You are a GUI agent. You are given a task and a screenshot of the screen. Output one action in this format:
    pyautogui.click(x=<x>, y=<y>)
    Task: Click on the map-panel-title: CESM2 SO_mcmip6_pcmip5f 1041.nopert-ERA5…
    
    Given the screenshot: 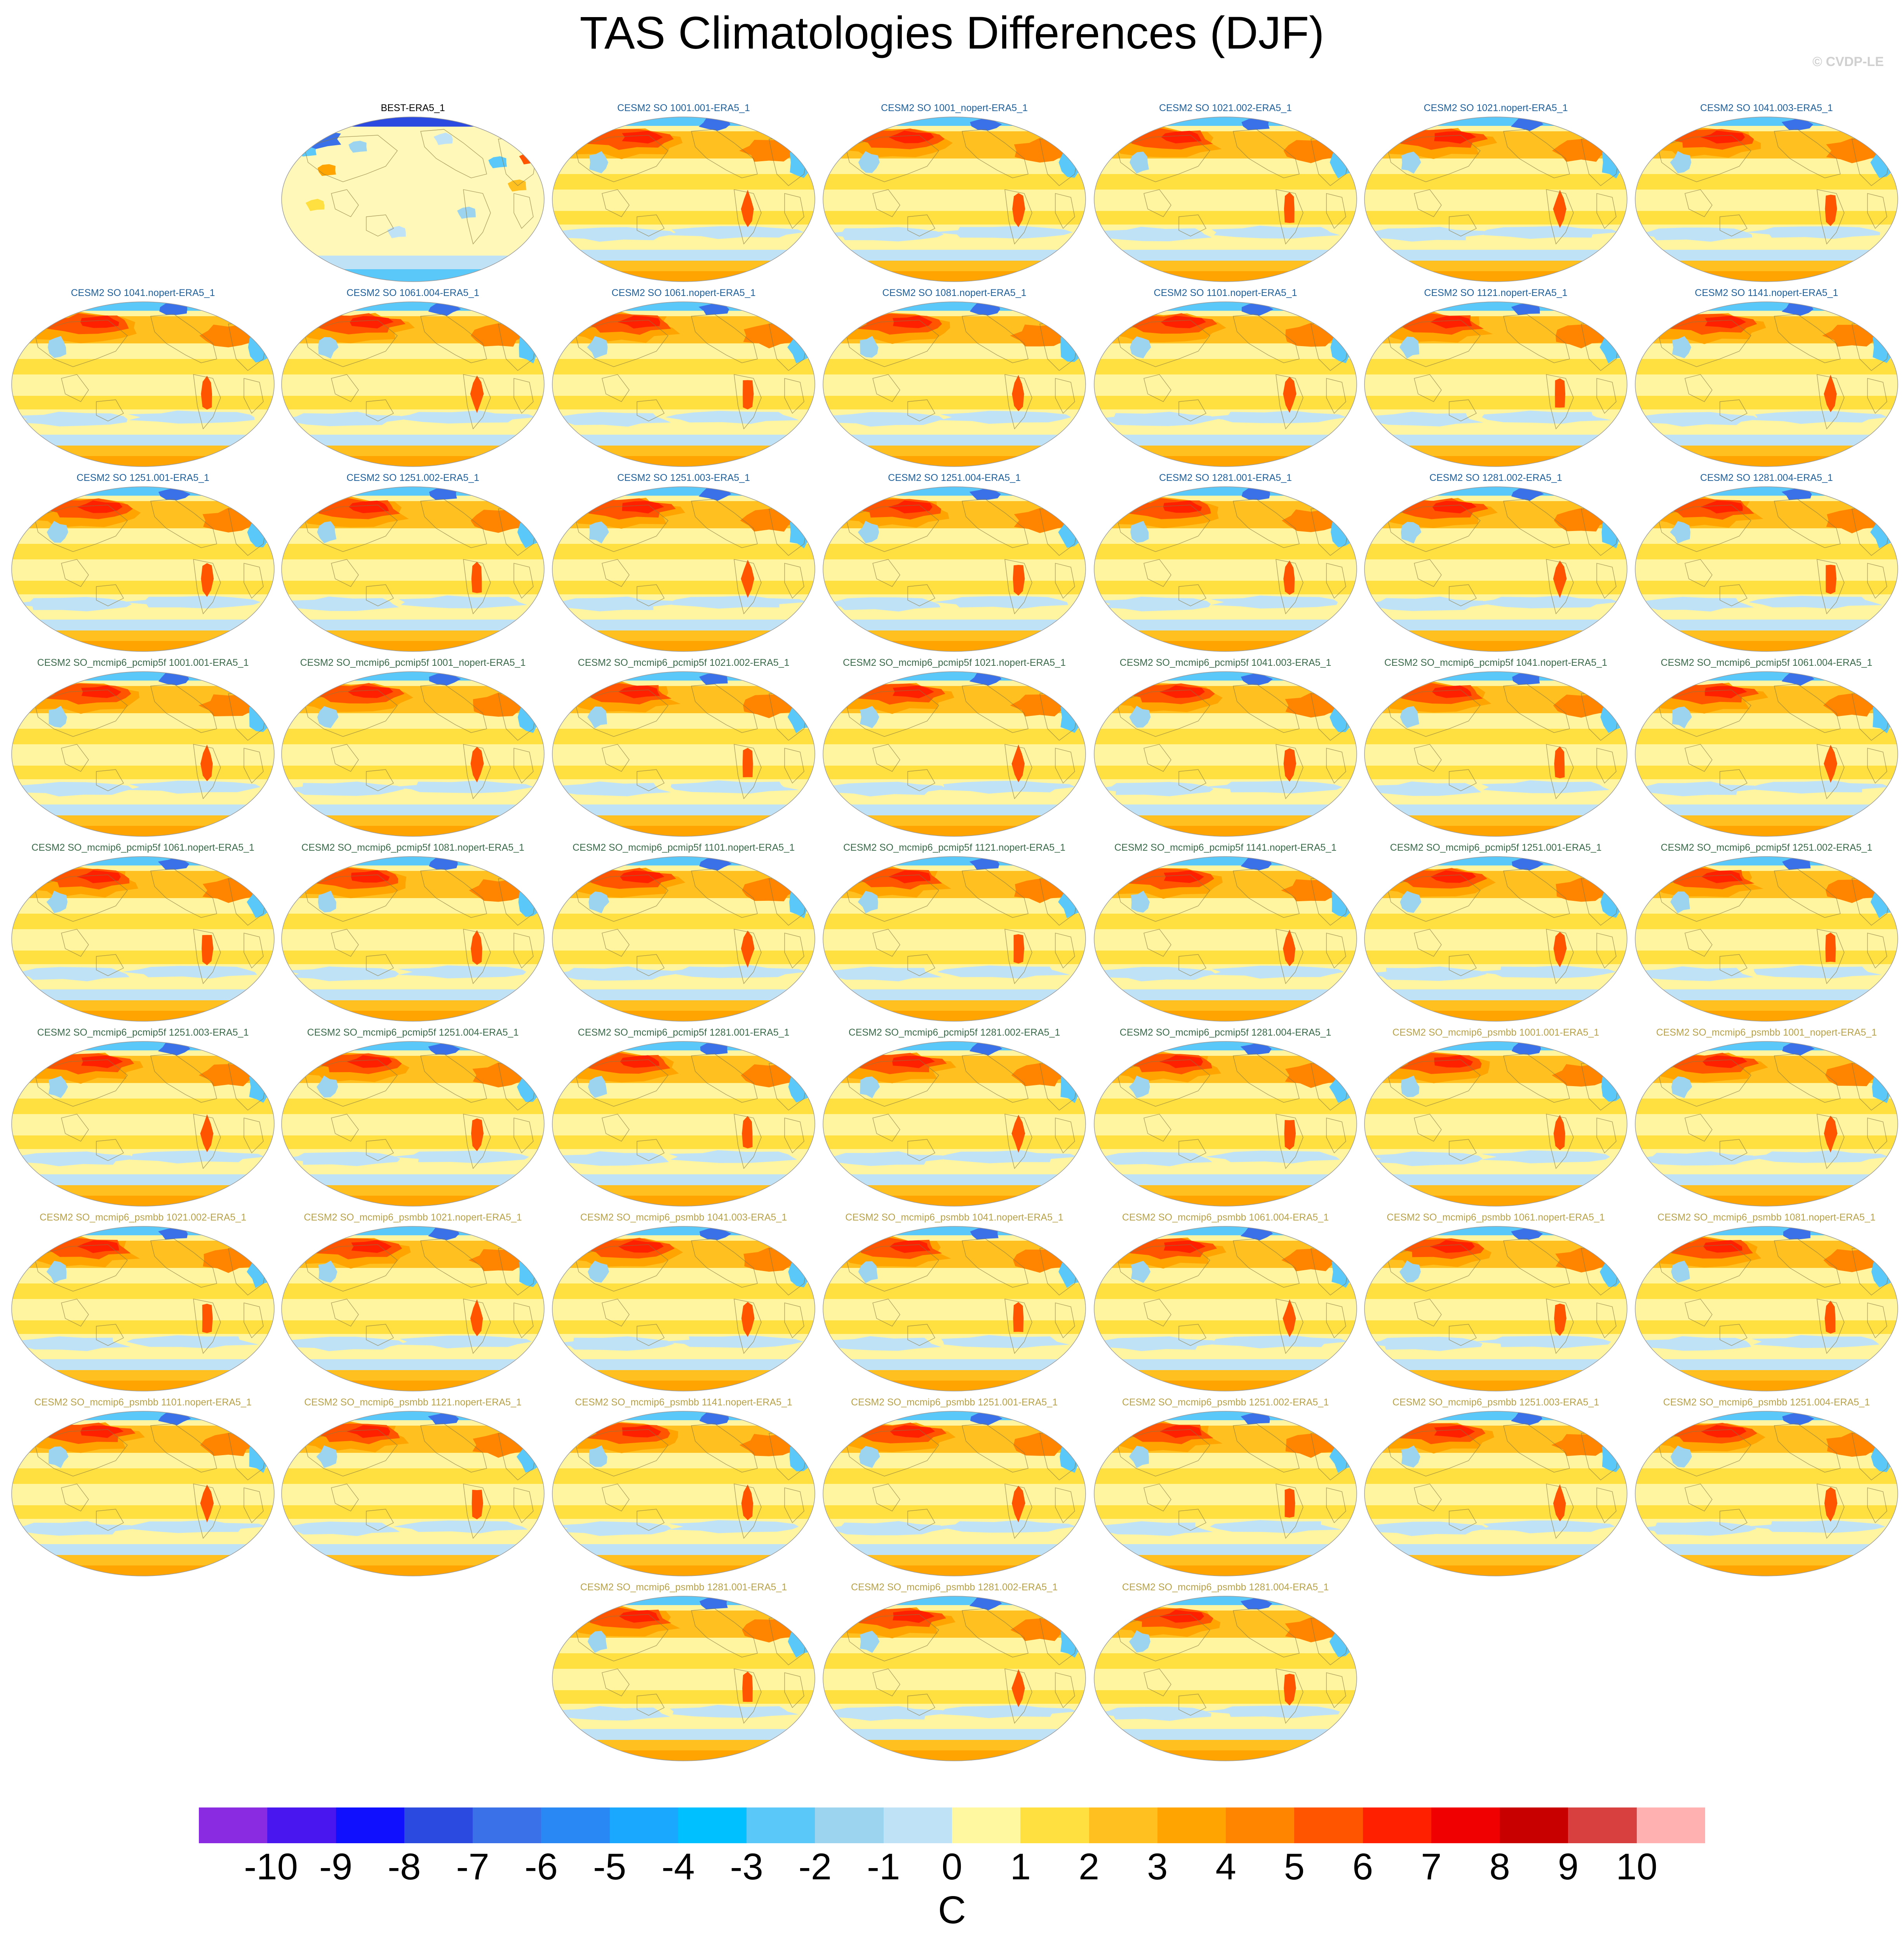 What is the action you would take?
    pyautogui.click(x=1495, y=662)
    